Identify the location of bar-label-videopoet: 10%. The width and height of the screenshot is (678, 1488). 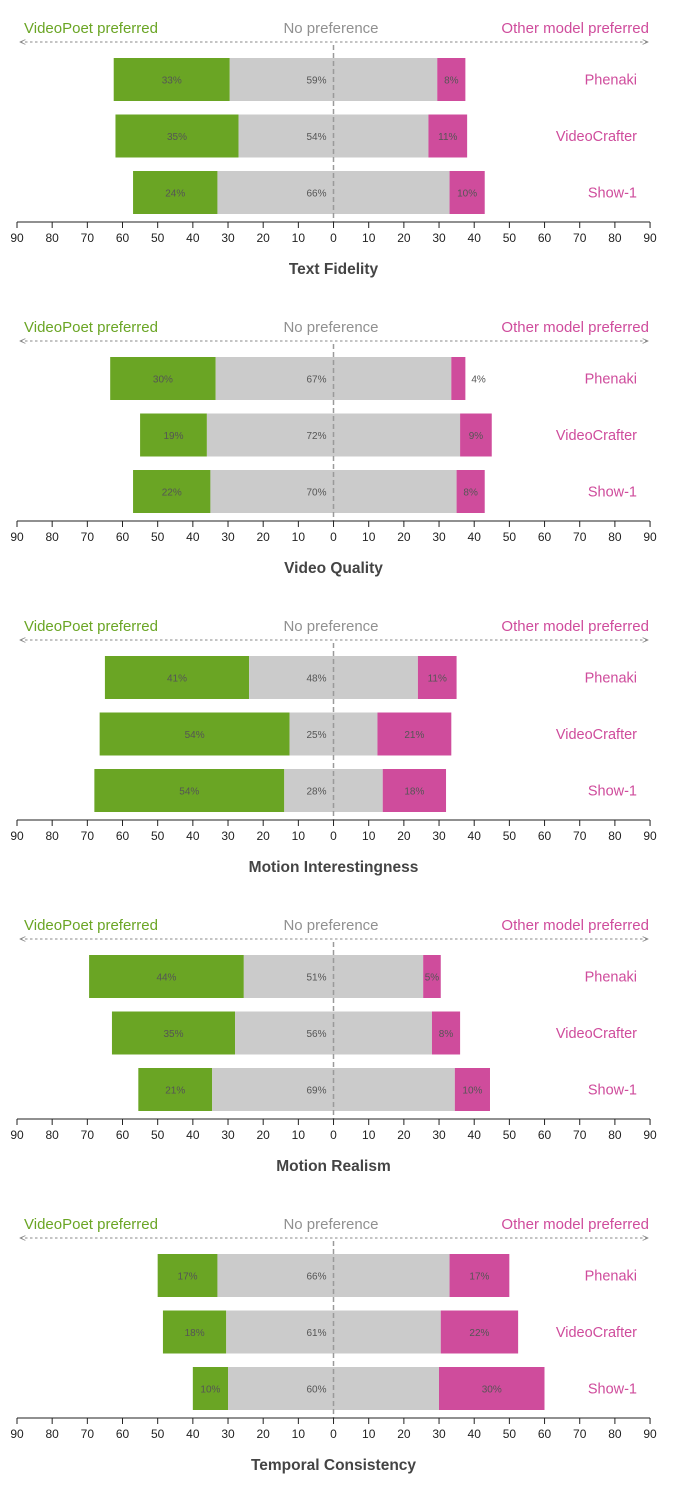
(210, 1390).